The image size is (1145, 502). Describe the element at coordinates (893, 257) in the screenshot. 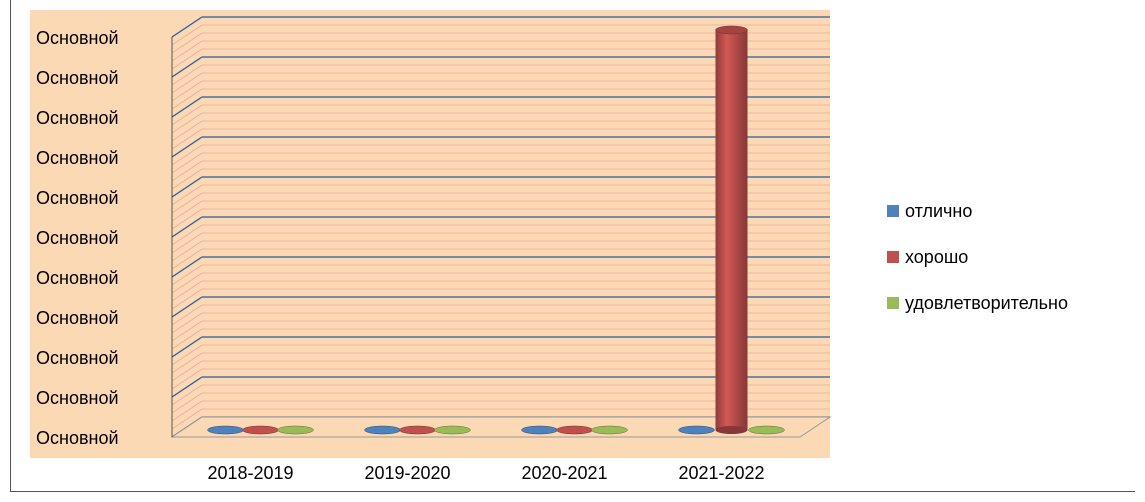

I see `legend-swatch-good` at that location.